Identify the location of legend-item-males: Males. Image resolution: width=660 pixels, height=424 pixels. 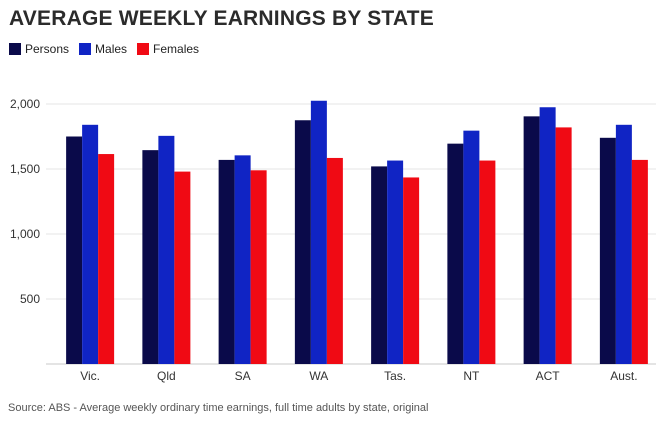
(103, 49).